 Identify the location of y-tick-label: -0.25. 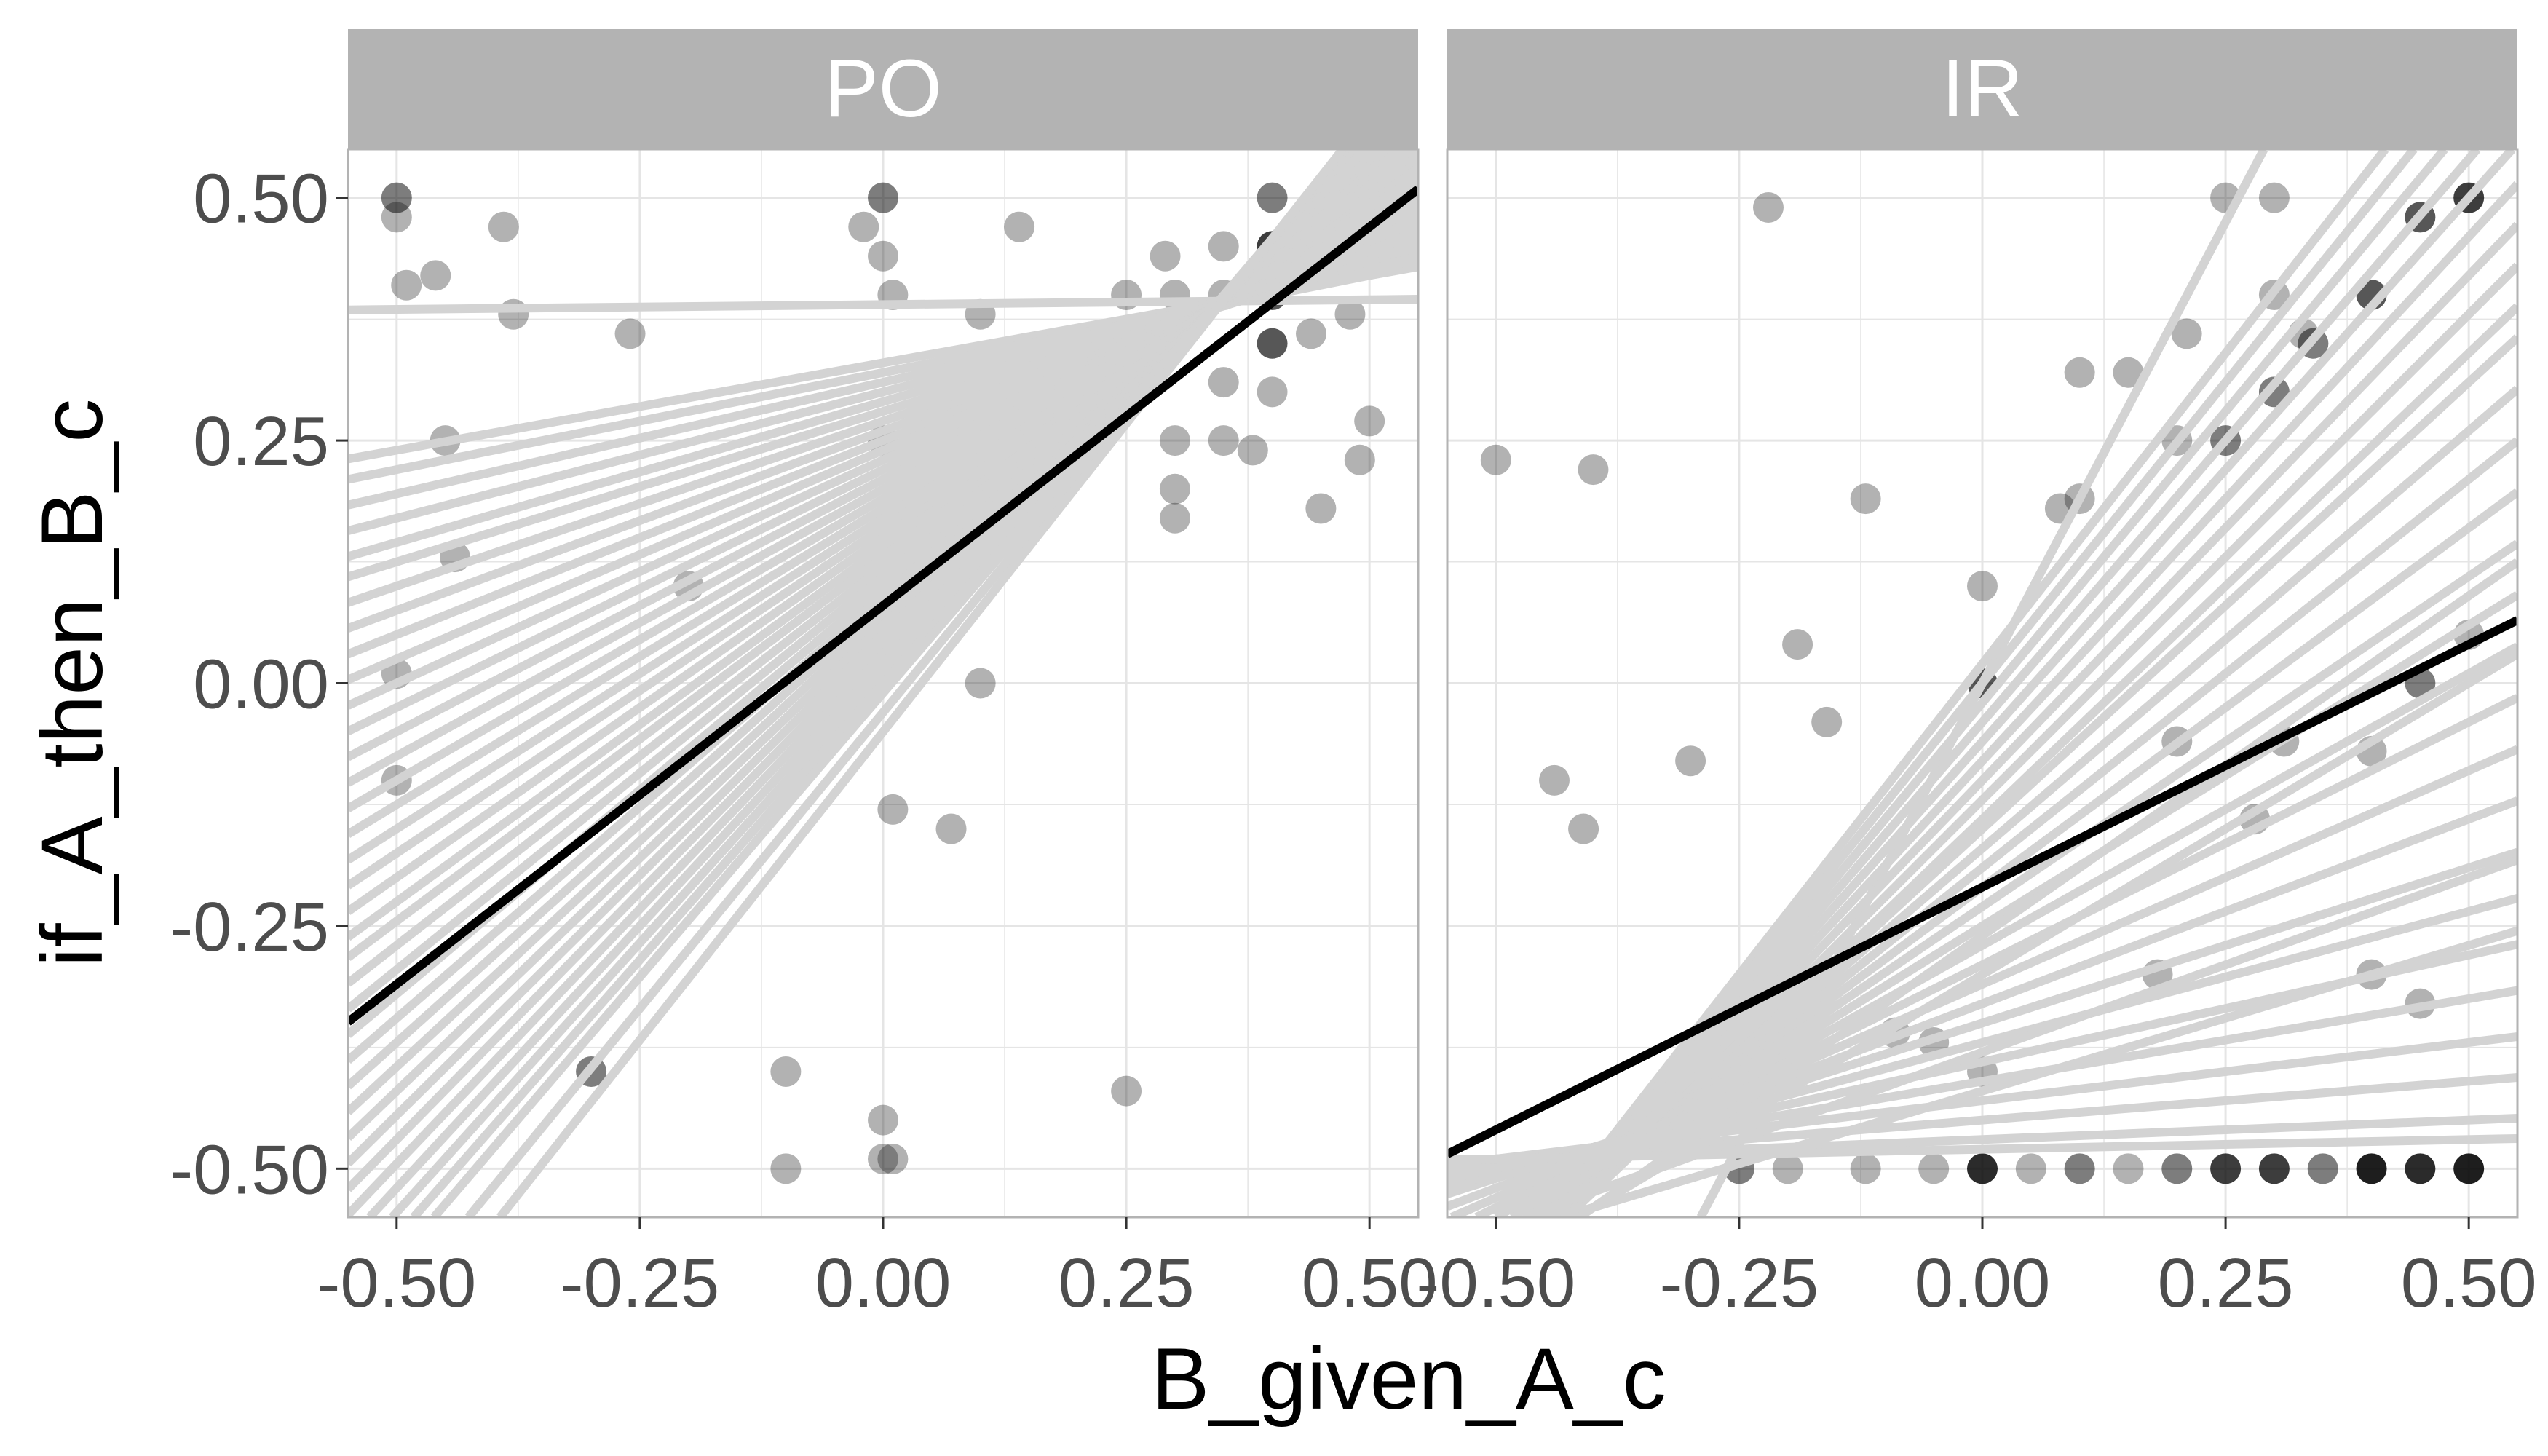
(249, 927).